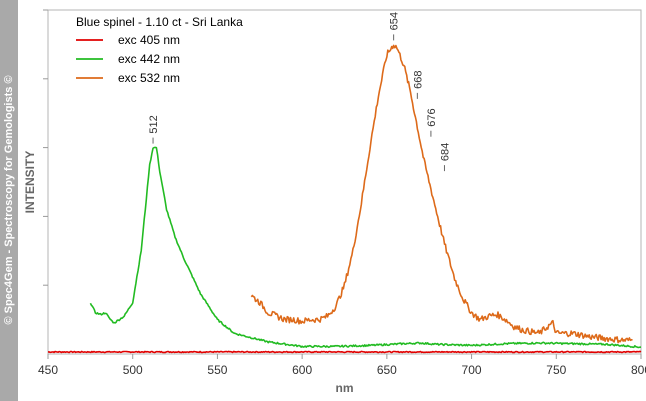  Describe the element at coordinates (472, 370) in the screenshot. I see `x-tick-label: 700` at that location.